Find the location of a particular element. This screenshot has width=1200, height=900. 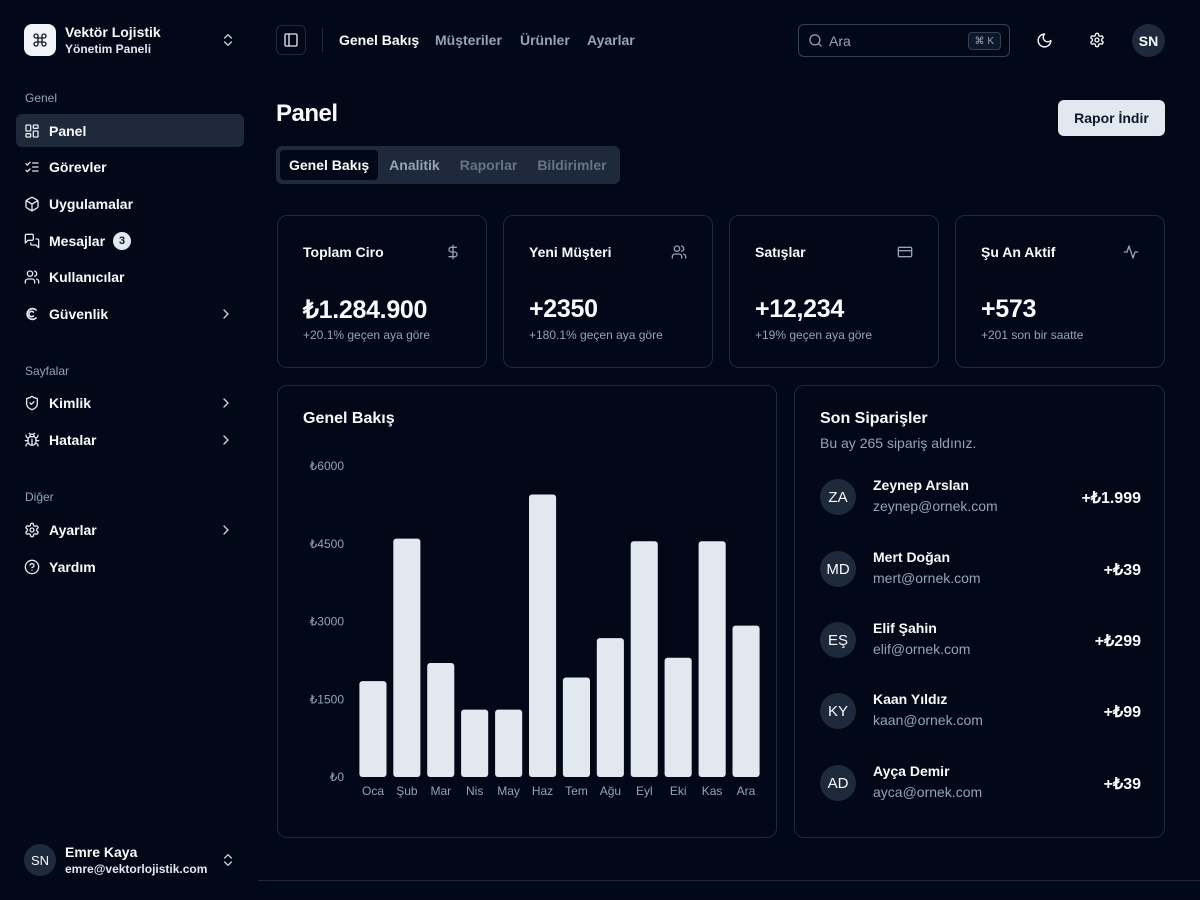

stat-title: Satışlar is located at coordinates (780, 252).